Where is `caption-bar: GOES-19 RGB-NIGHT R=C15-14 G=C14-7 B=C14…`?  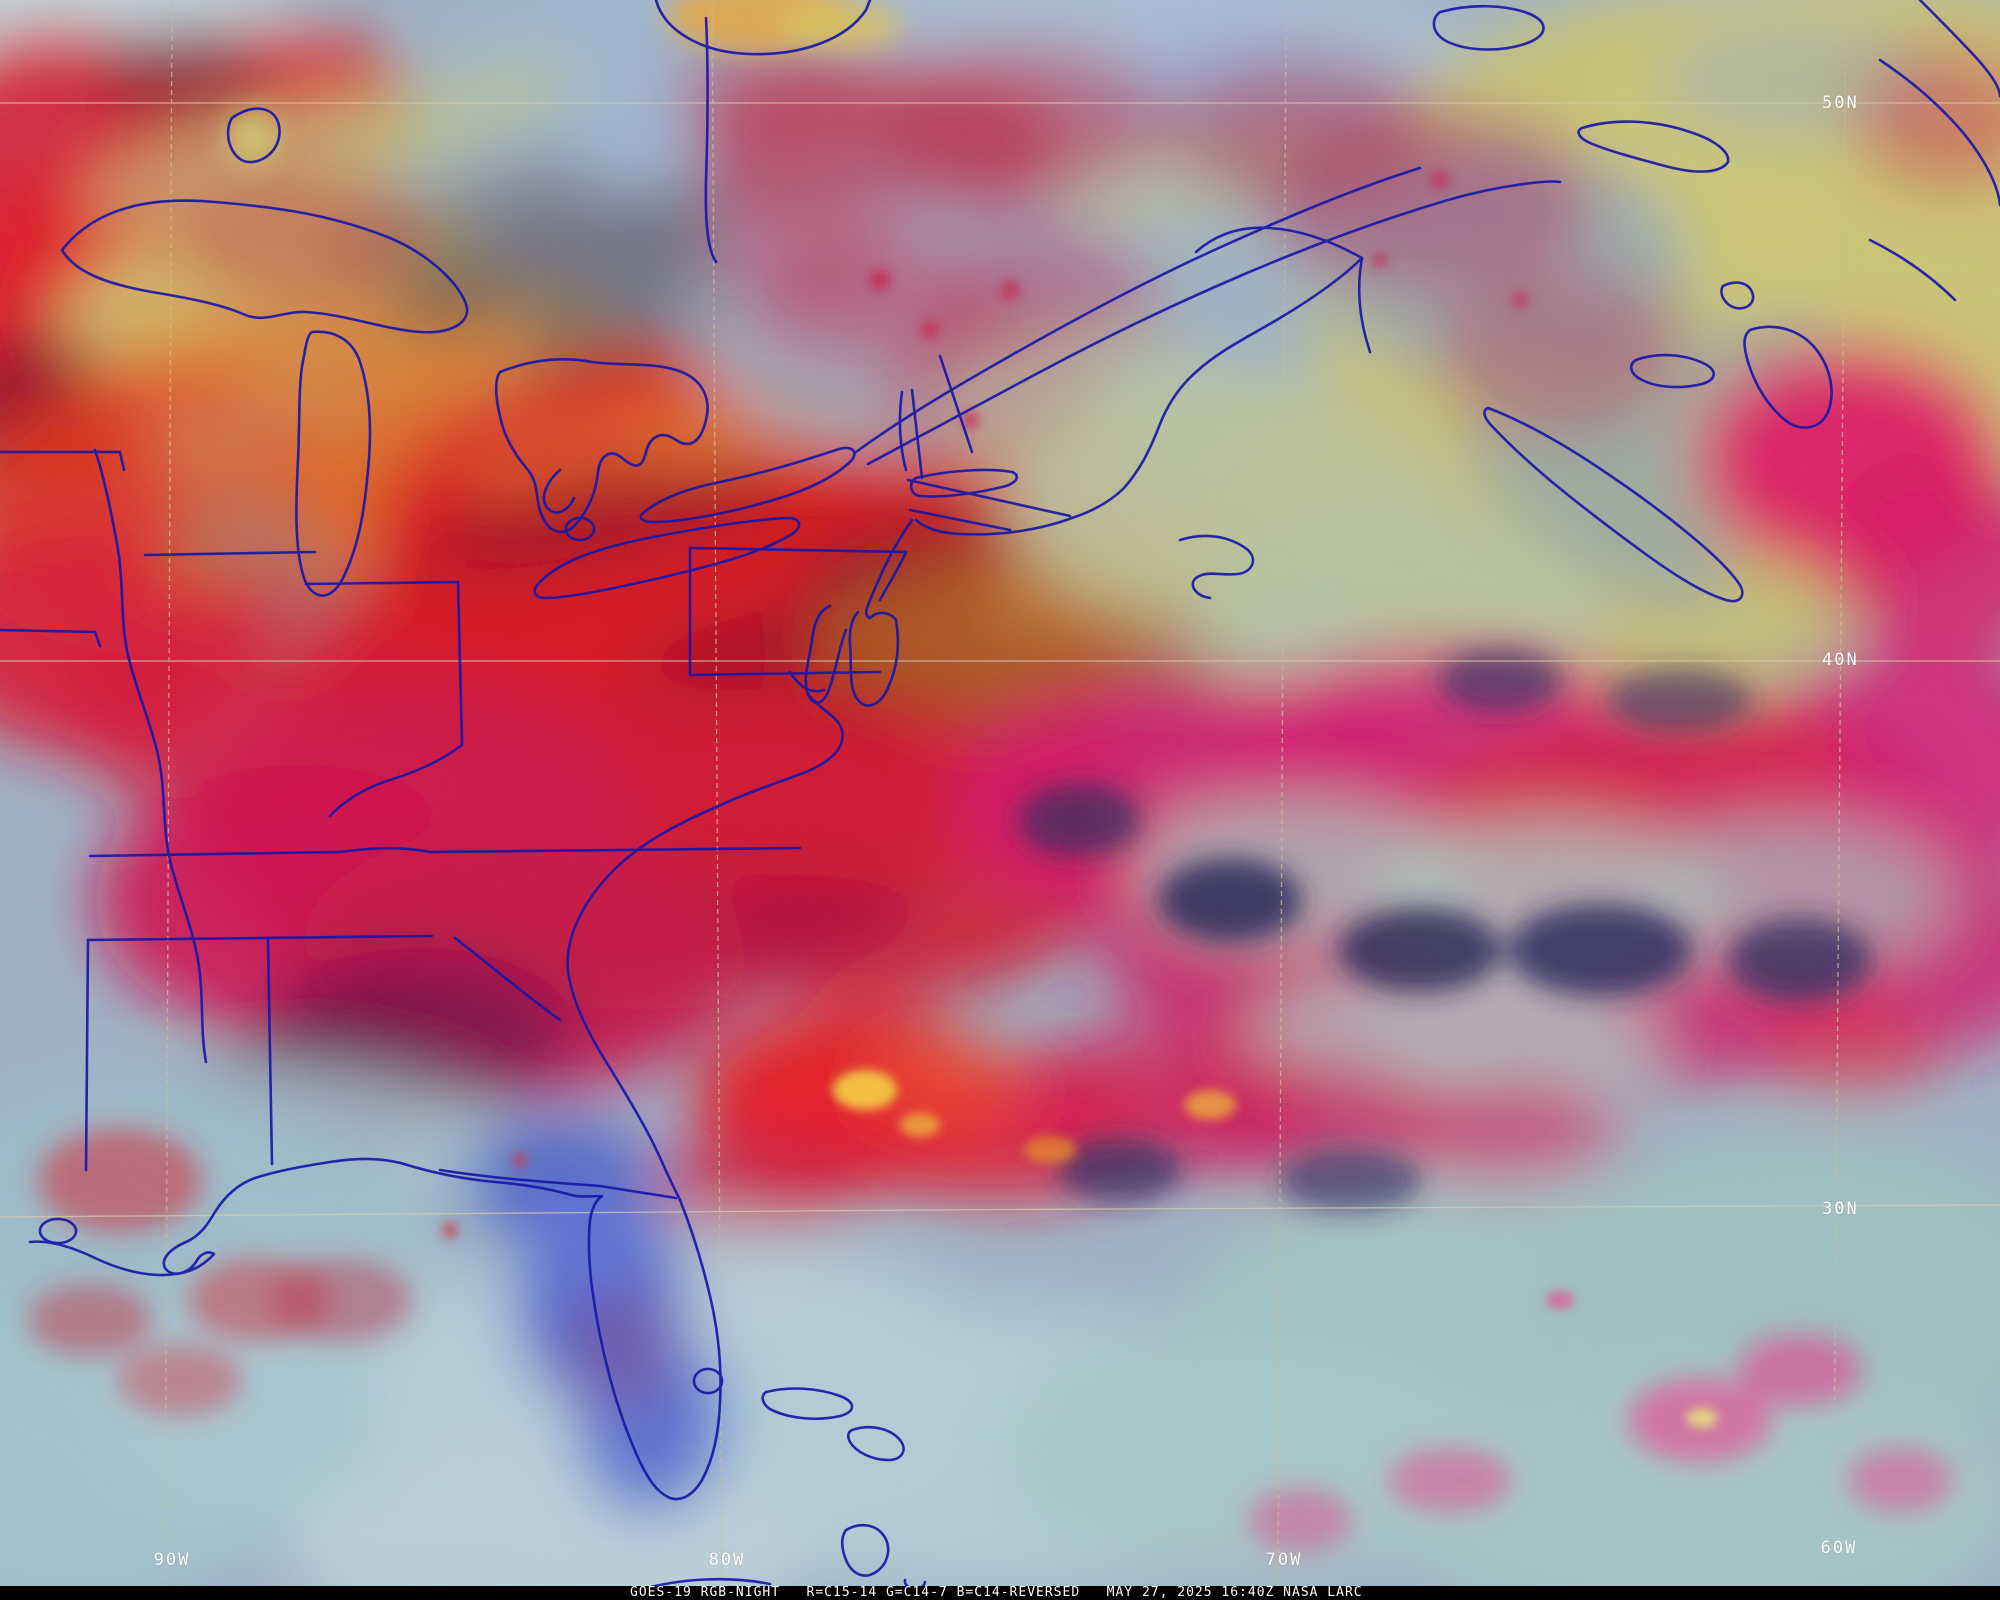 caption-bar: GOES-19 RGB-NIGHT R=C15-14 G=C14-7 B=C14… is located at coordinates (1000, 1593).